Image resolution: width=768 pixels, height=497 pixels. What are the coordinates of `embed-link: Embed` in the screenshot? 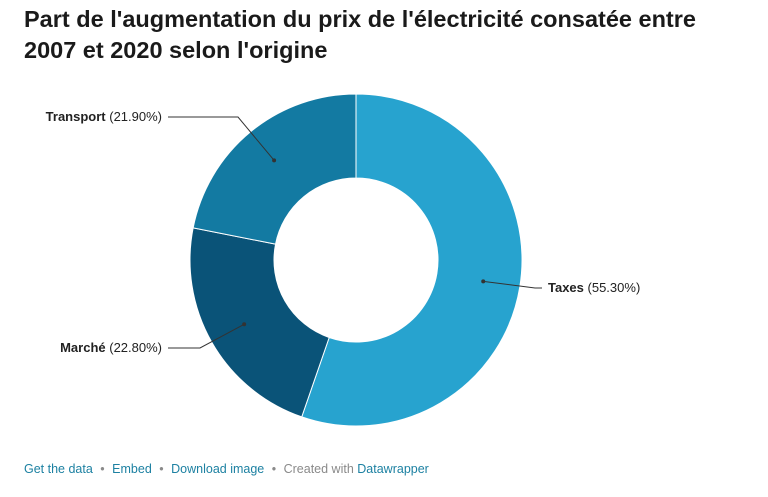 It's located at (132, 469).